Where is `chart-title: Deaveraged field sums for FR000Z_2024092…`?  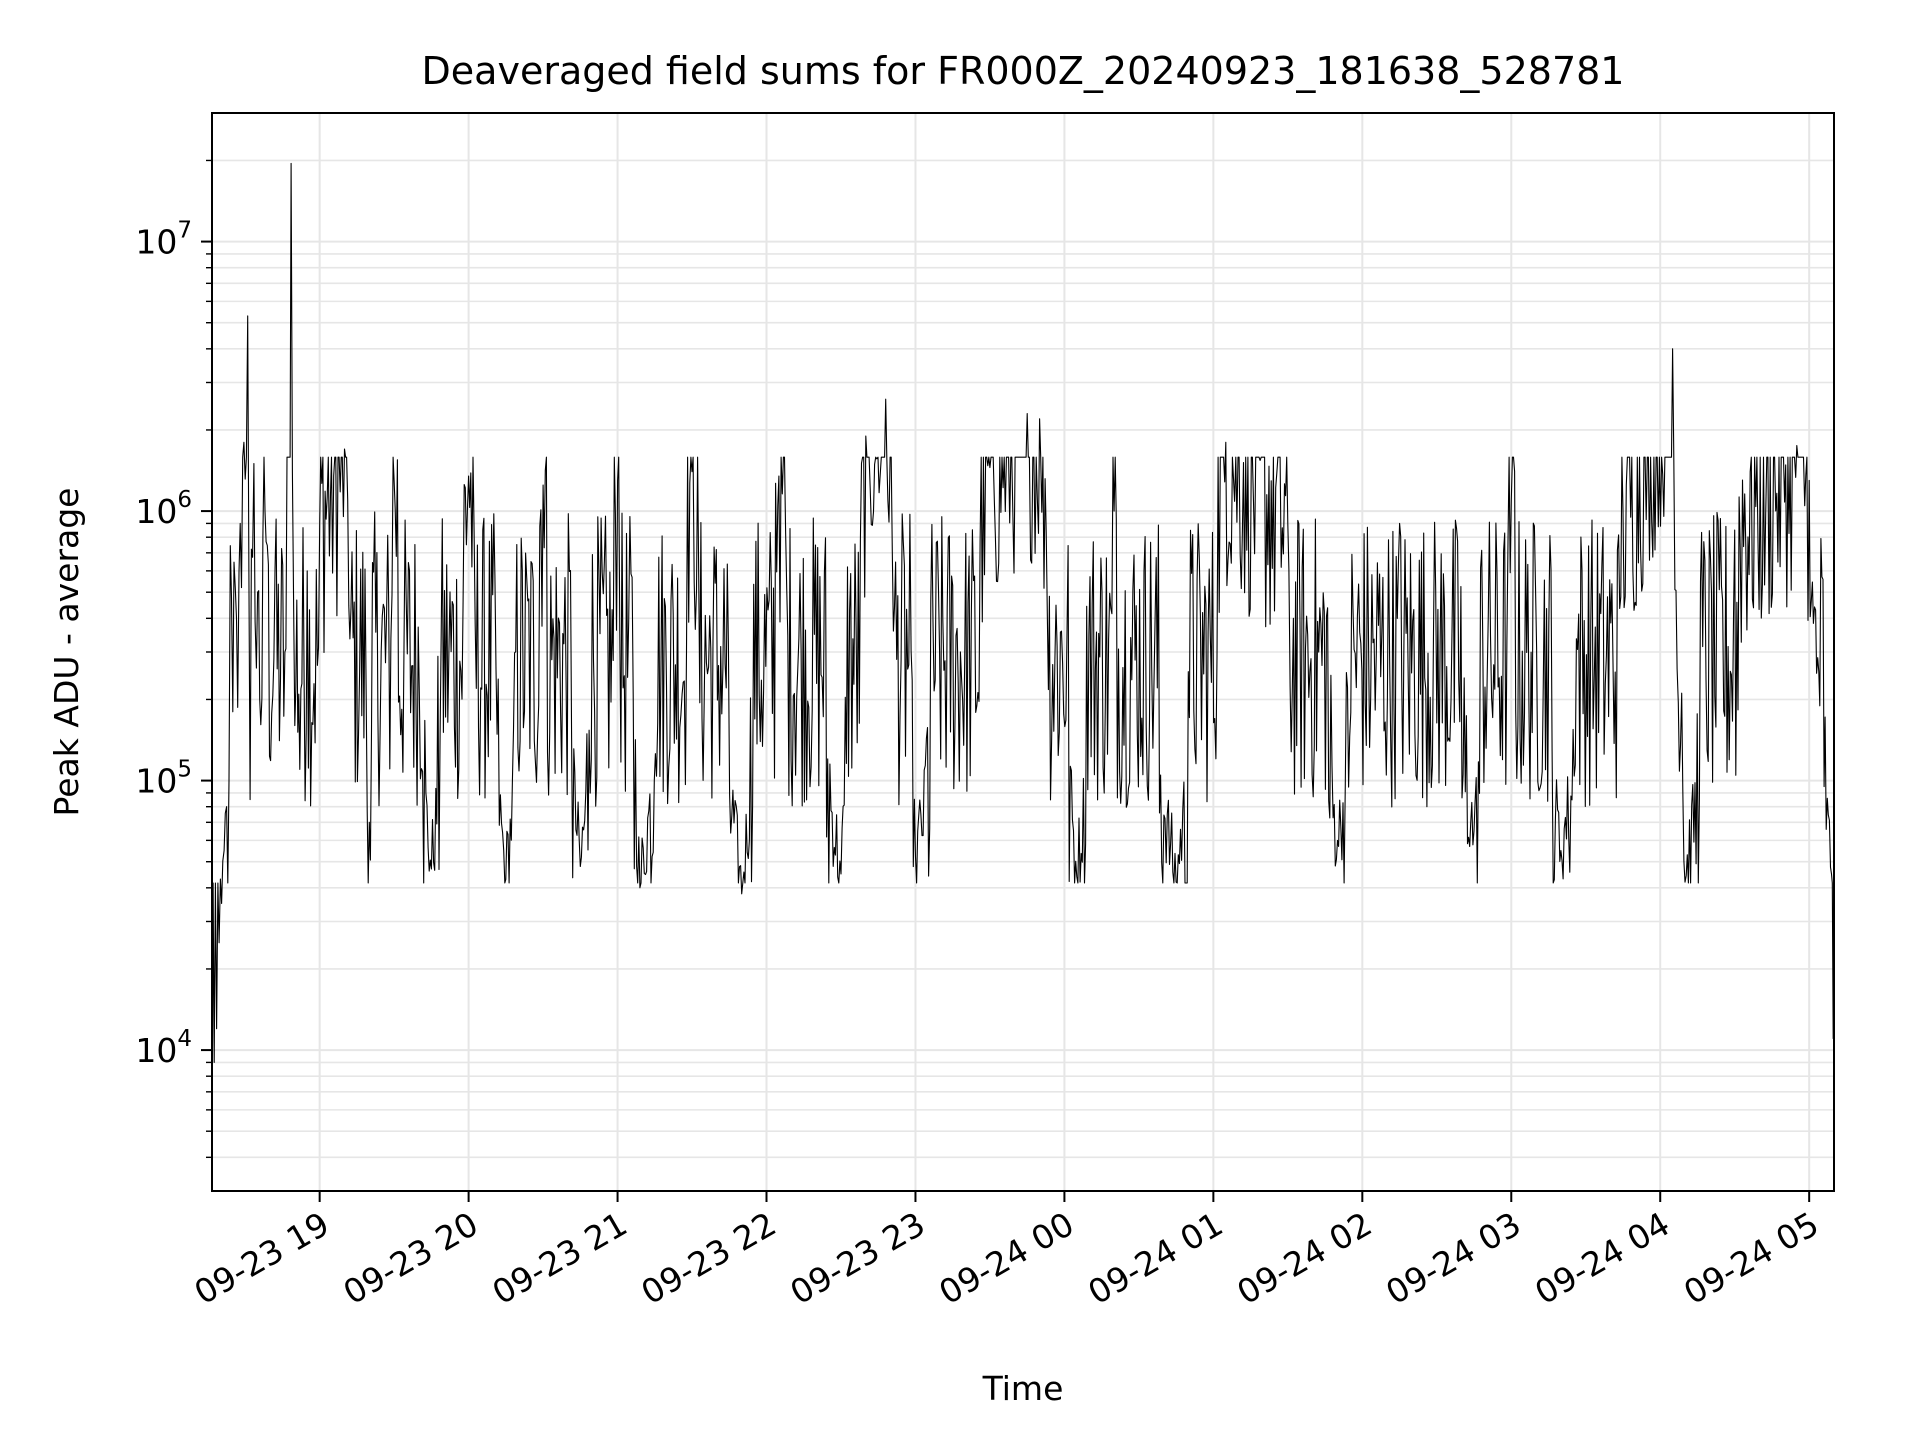
chart-title: Deaveraged field sums for FR000Z_2024092… is located at coordinates (1023, 71).